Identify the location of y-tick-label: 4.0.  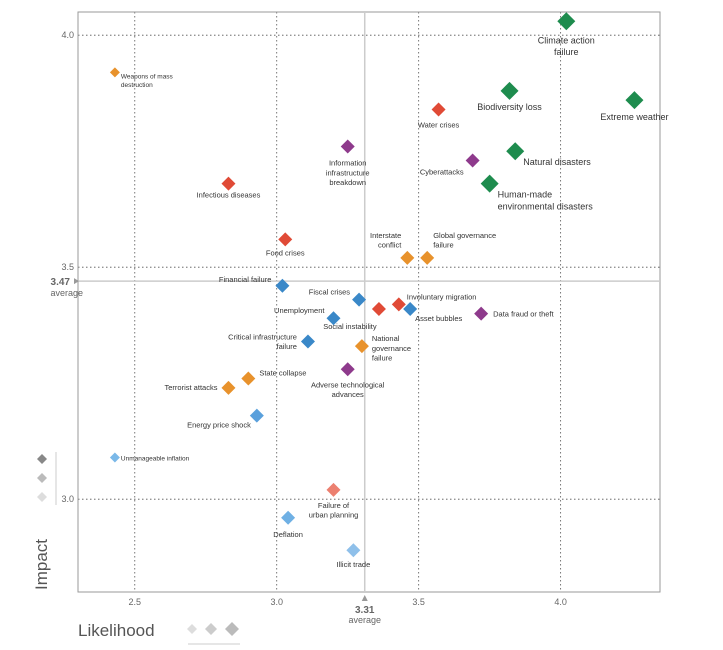
(67, 35).